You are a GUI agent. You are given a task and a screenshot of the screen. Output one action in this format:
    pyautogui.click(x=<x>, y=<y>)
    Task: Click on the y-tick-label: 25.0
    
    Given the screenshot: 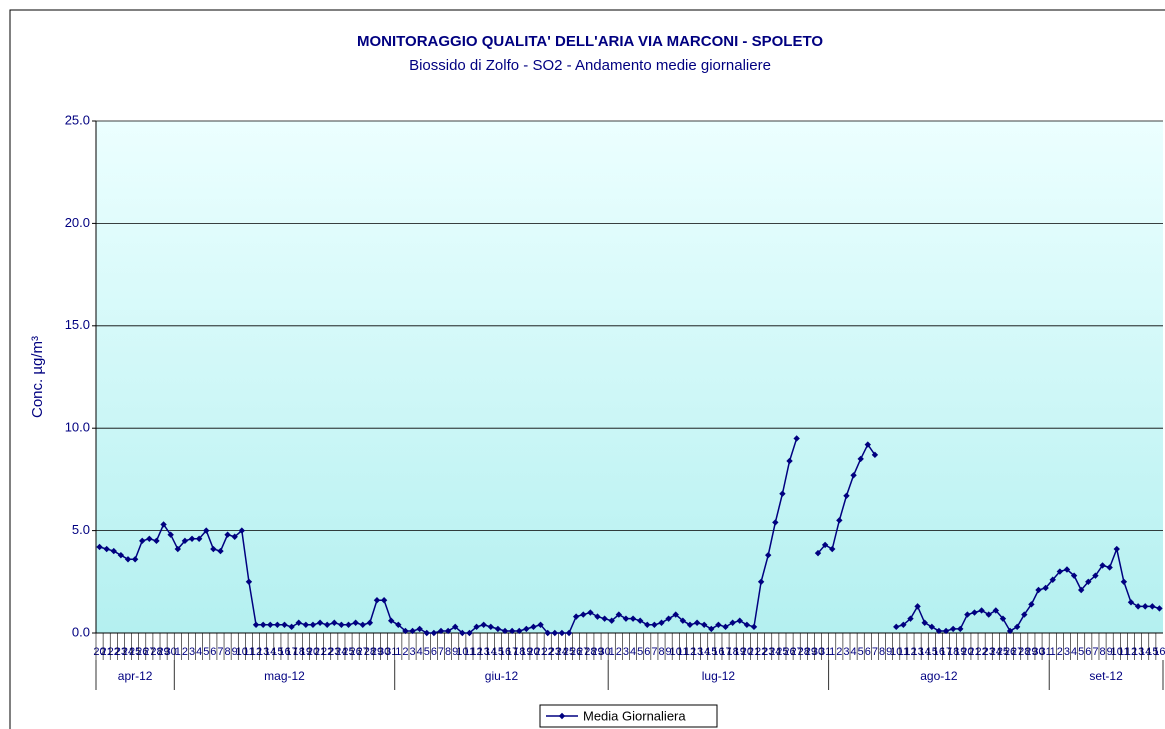 What is the action you would take?
    pyautogui.click(x=77, y=119)
    